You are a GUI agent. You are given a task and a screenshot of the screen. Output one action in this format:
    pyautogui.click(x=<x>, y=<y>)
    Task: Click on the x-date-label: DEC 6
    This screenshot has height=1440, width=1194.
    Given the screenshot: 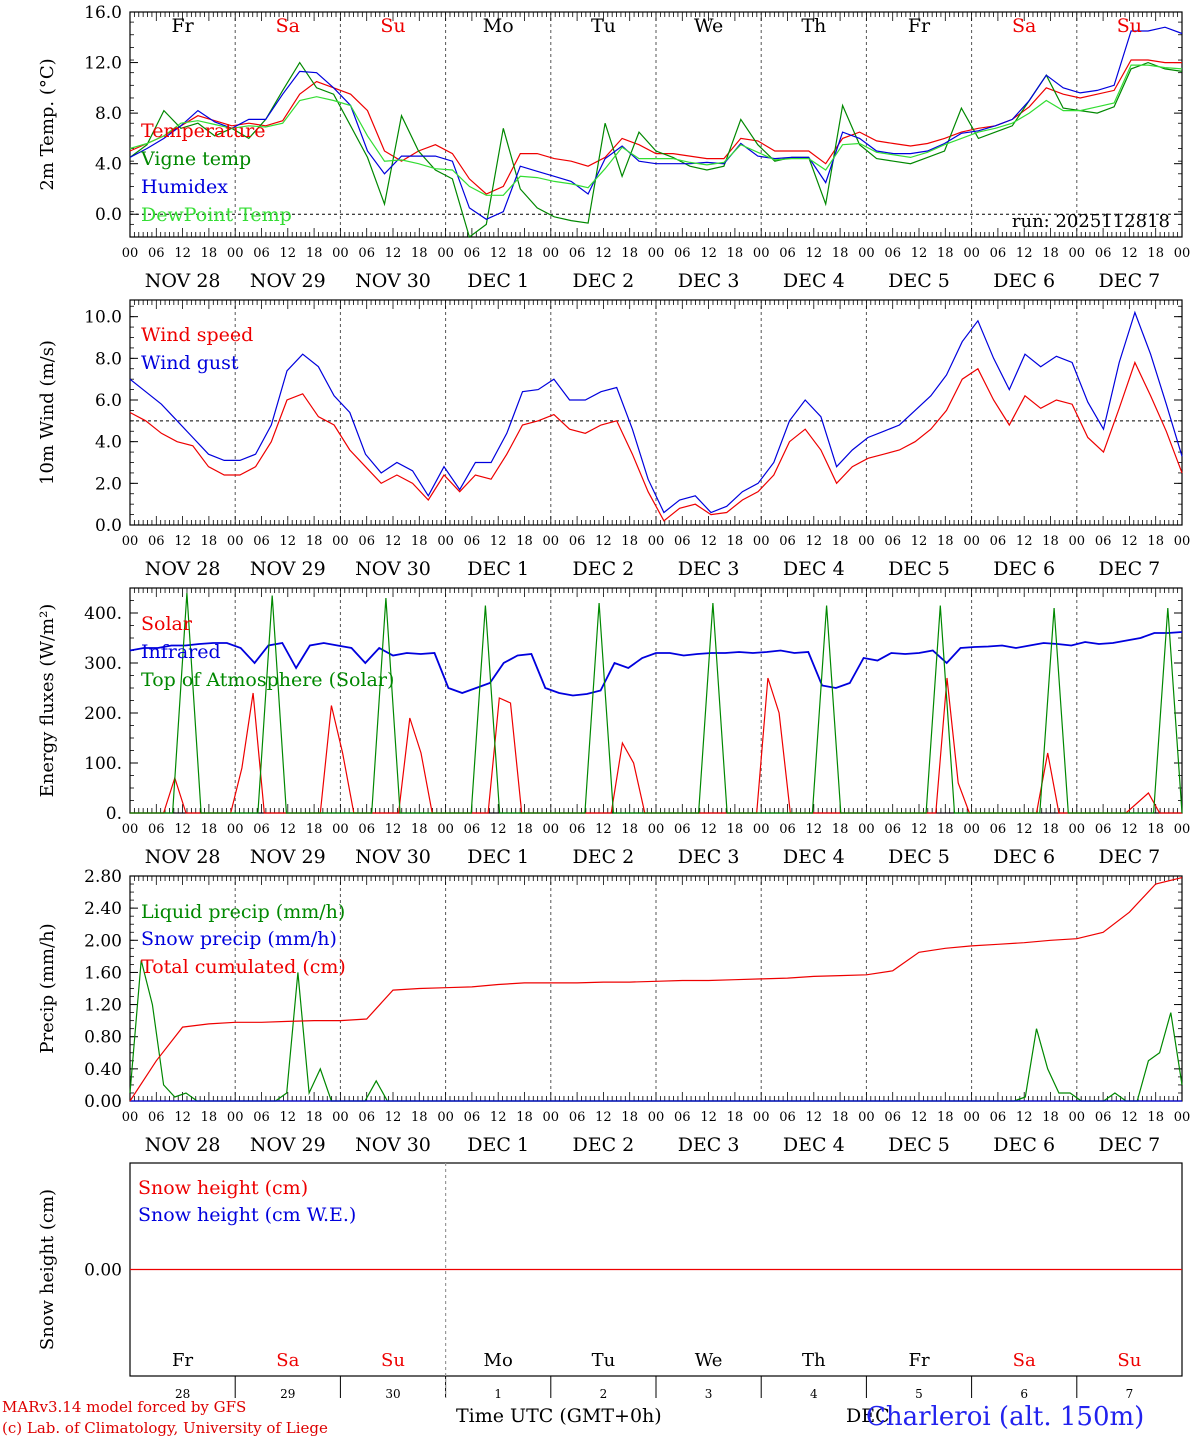 What is the action you would take?
    pyautogui.click(x=1024, y=569)
    